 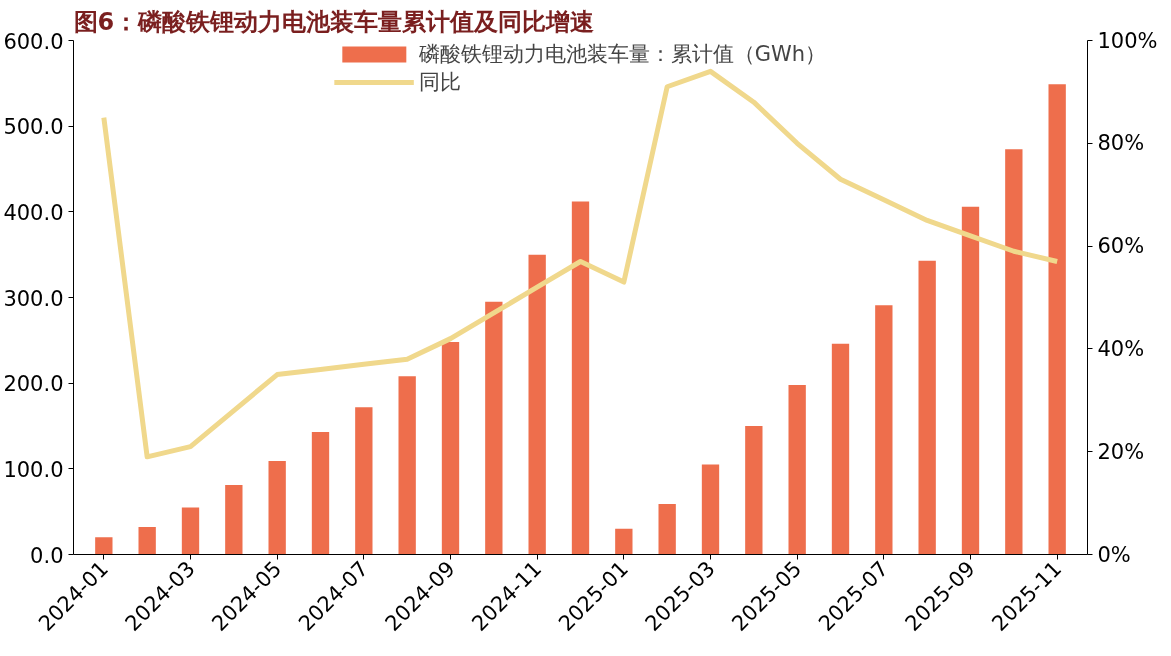 What do you see at coordinates (47, 555) in the screenshot?
I see `y-tick-label: 0.0` at bounding box center [47, 555].